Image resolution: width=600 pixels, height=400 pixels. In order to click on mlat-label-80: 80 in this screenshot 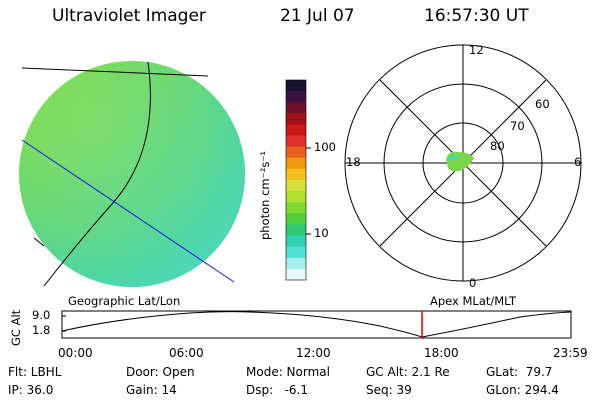, I will do `click(497, 146)`.